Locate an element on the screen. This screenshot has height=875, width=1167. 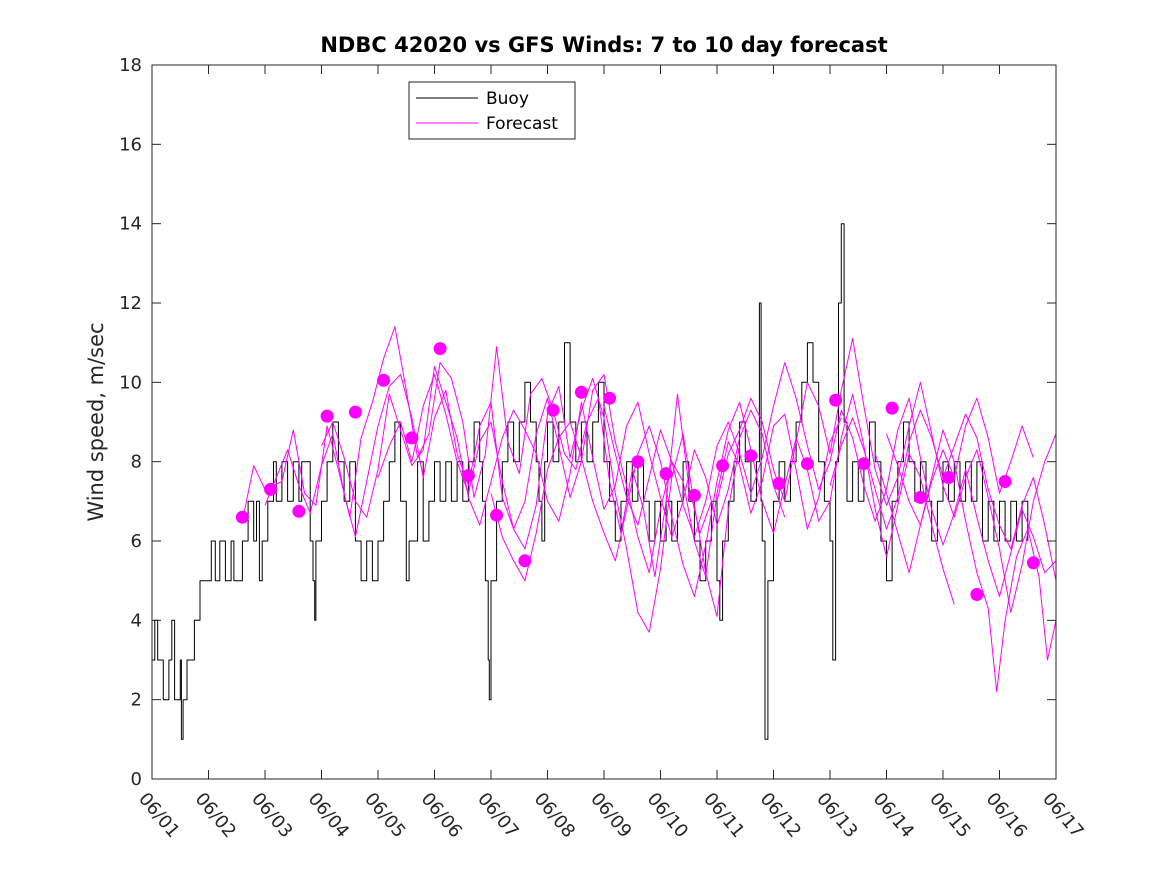
y-tick-label-18: 18 is located at coordinates (130, 65).